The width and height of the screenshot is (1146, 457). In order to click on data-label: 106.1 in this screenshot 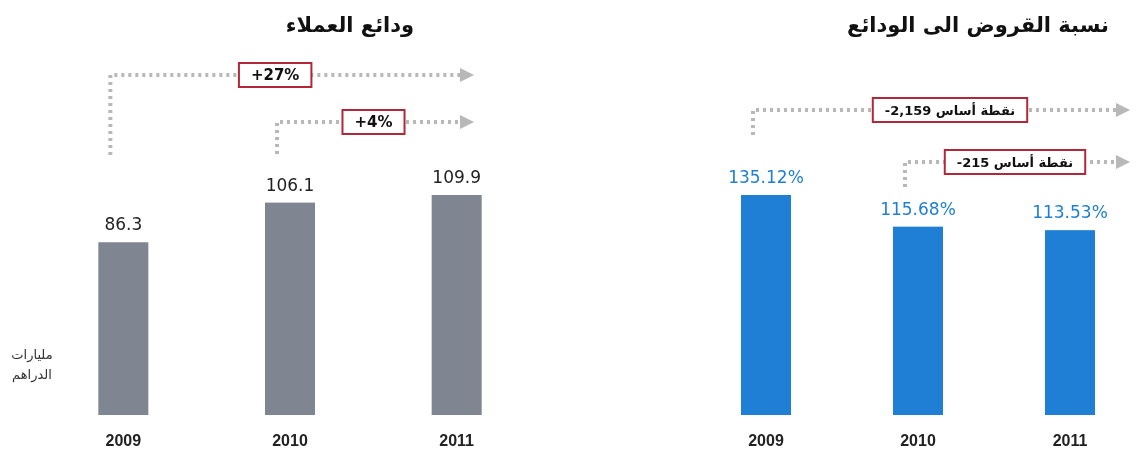, I will do `click(290, 184)`.